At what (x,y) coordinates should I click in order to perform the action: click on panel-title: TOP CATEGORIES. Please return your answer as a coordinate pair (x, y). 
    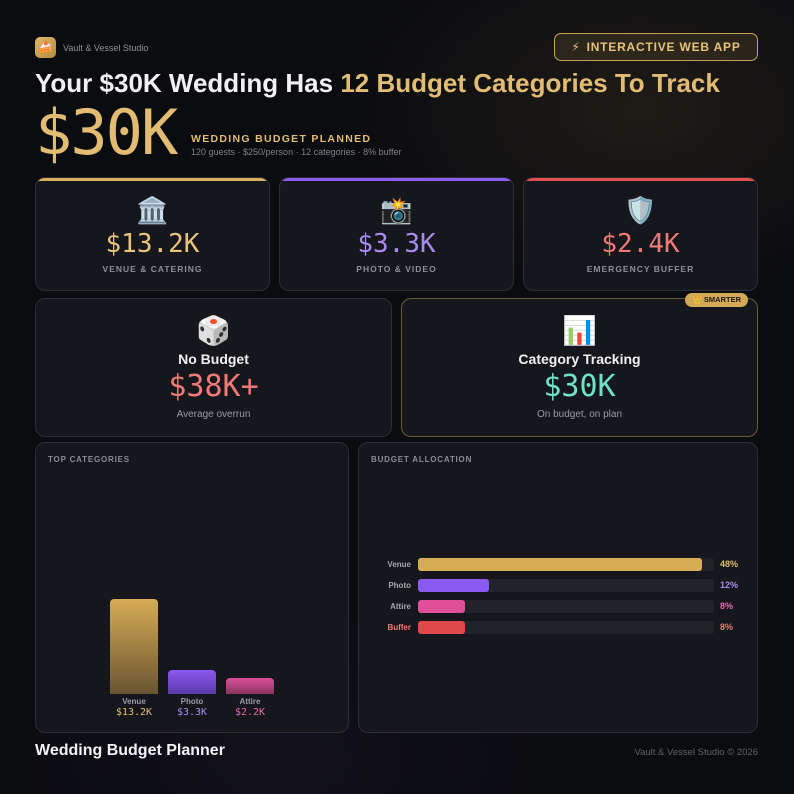
    Looking at the image, I should click on (89, 459).